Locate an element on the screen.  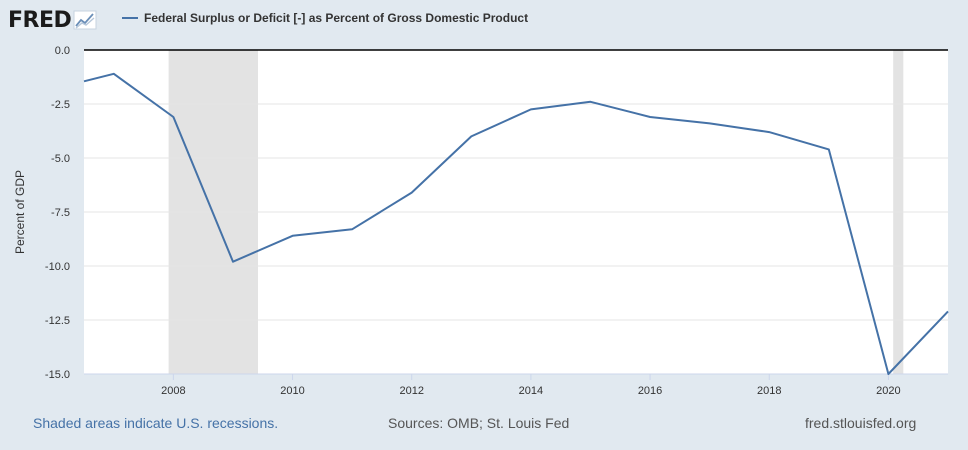
fred-logo-text: FRED is located at coordinates (40, 20).